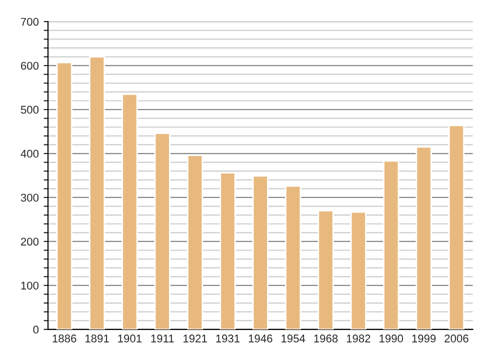  Describe the element at coordinates (358, 338) in the screenshot. I see `x-tick-label: 1982` at that location.